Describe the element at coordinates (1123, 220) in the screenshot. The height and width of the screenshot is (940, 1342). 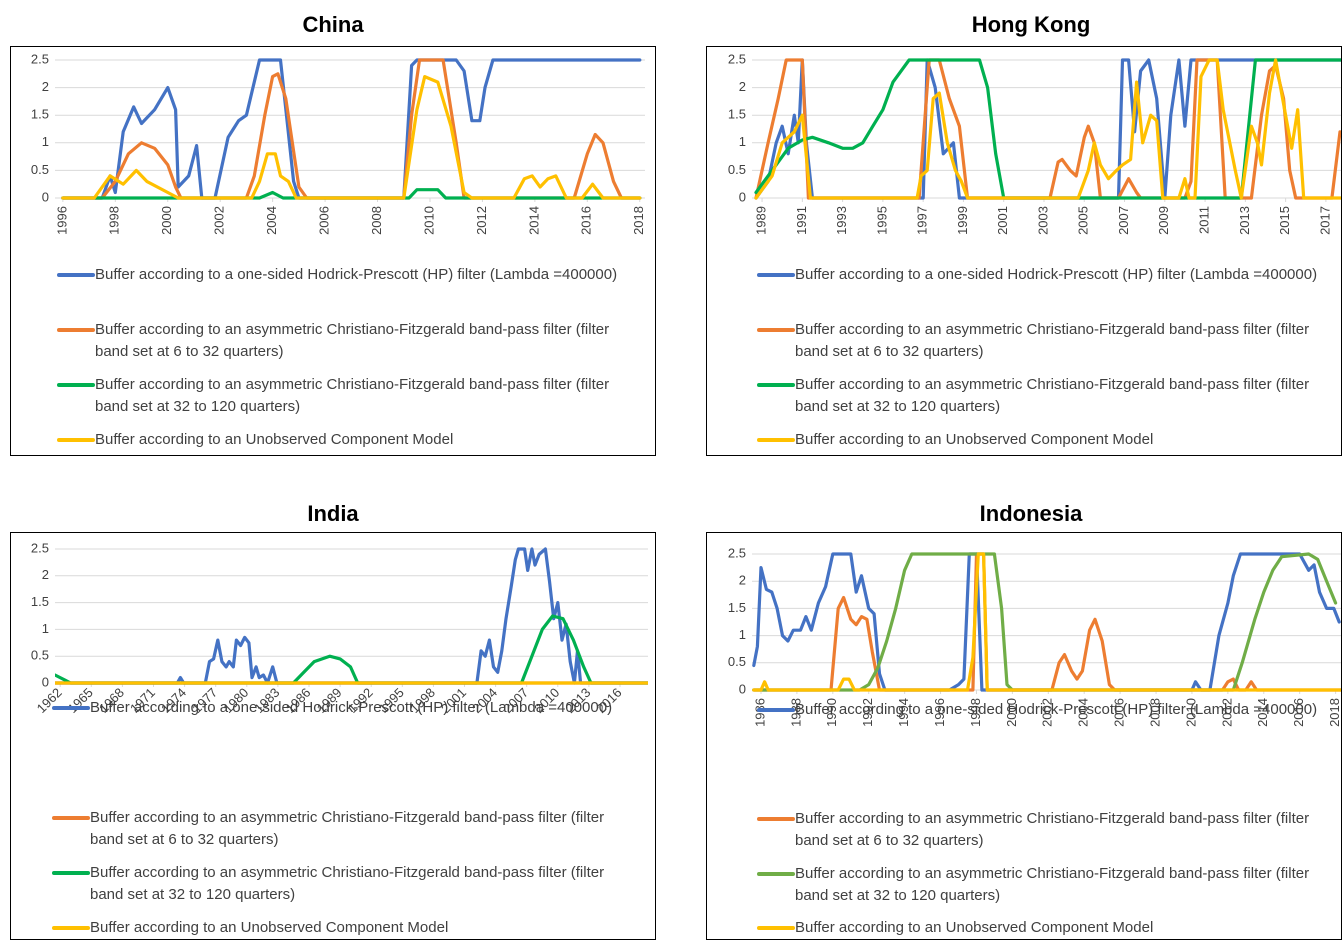
I see `x-tick-label: 2007` at that location.